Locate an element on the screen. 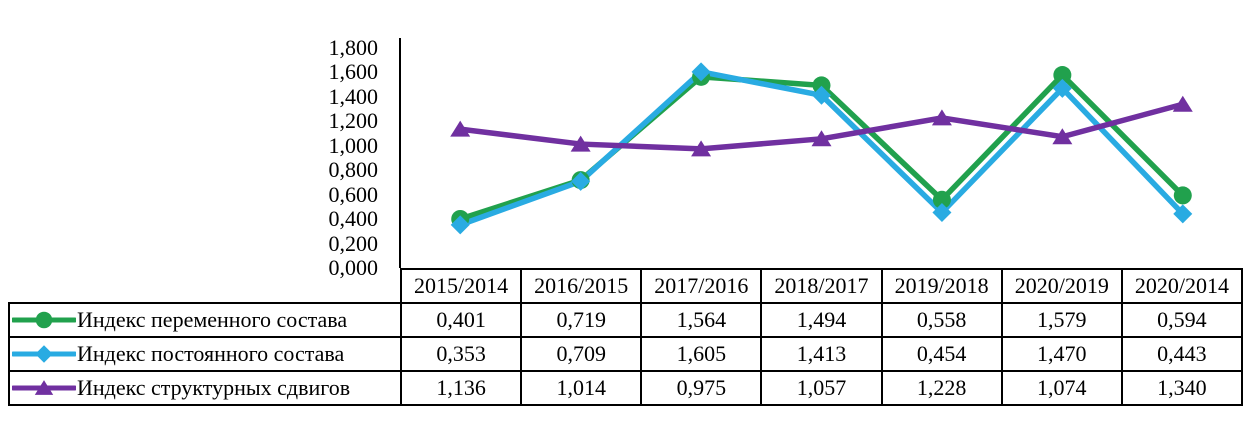 The height and width of the screenshot is (426, 1250). value-cell: 1,579 is located at coordinates (1061, 320).